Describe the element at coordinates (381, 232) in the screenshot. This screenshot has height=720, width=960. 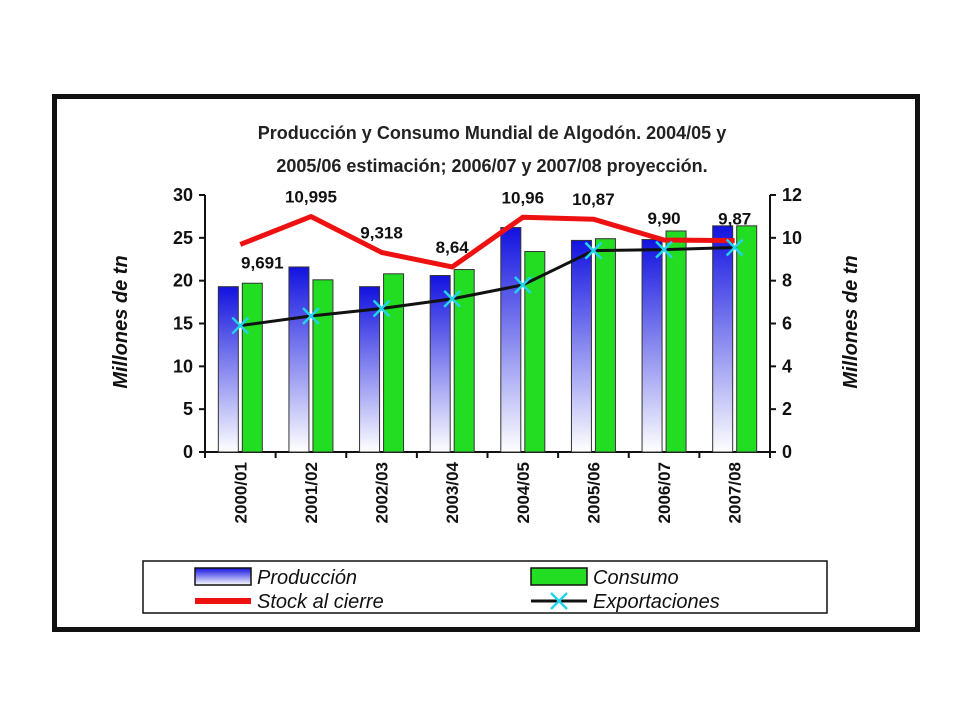
I see `data-label-stock: 9,318` at that location.